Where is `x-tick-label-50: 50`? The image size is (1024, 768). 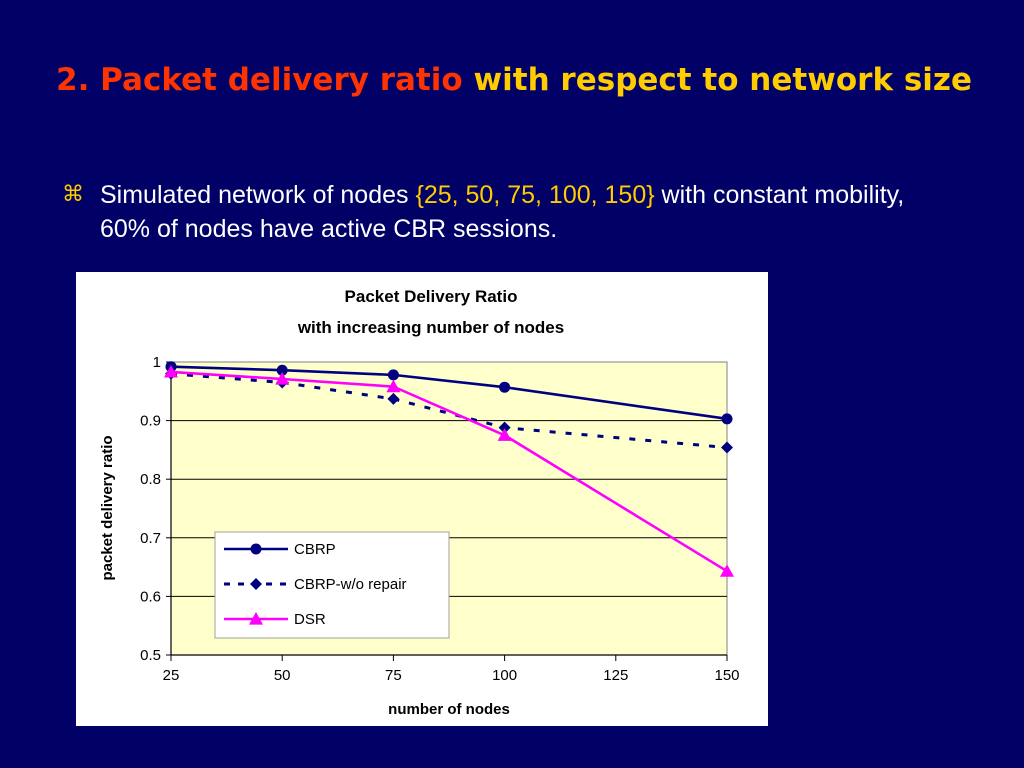 x-tick-label-50: 50 is located at coordinates (282, 675).